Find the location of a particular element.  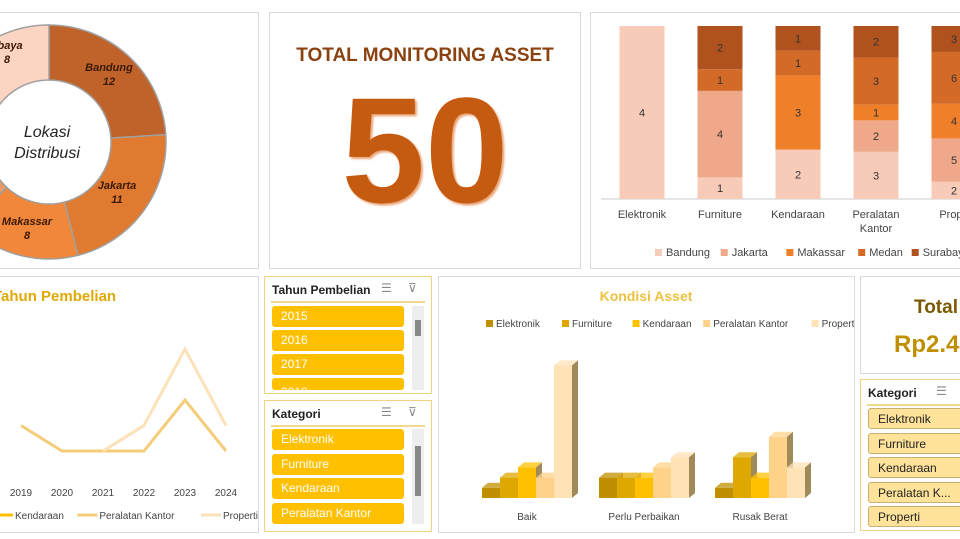

donut-slice-bandung is located at coordinates (107, 81).